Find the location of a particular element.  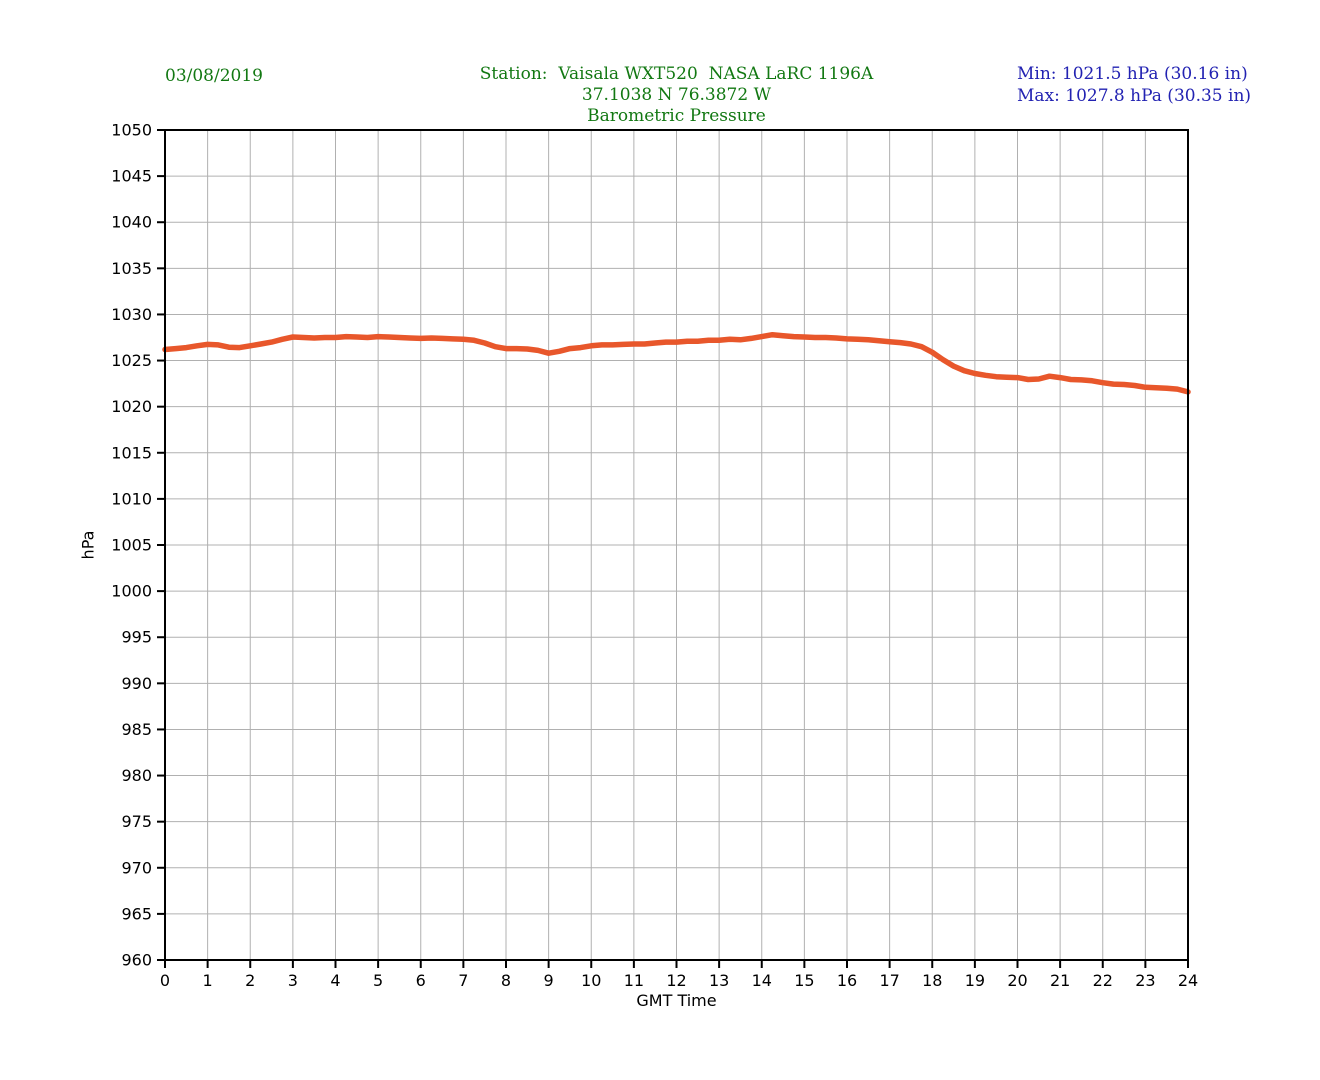

y-tick-label: 1035 is located at coordinates (131, 268).